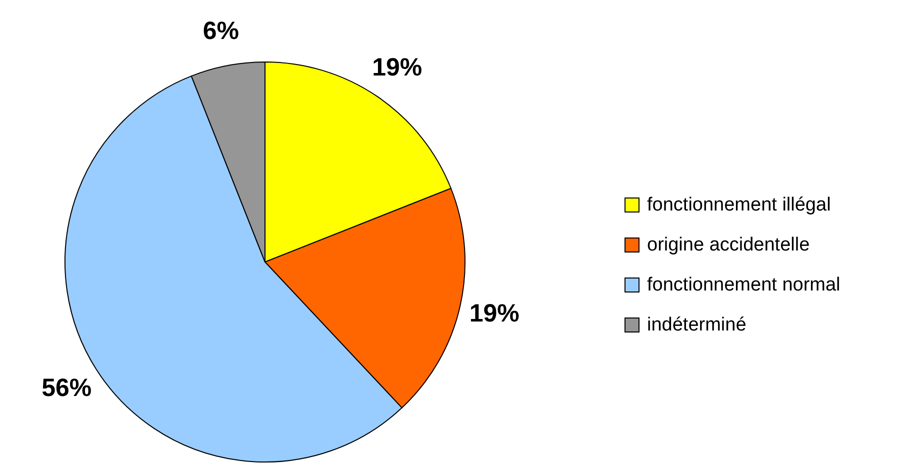 This screenshot has height=466, width=910. What do you see at coordinates (728, 245) in the screenshot?
I see `legend-label: origine accidentelle` at bounding box center [728, 245].